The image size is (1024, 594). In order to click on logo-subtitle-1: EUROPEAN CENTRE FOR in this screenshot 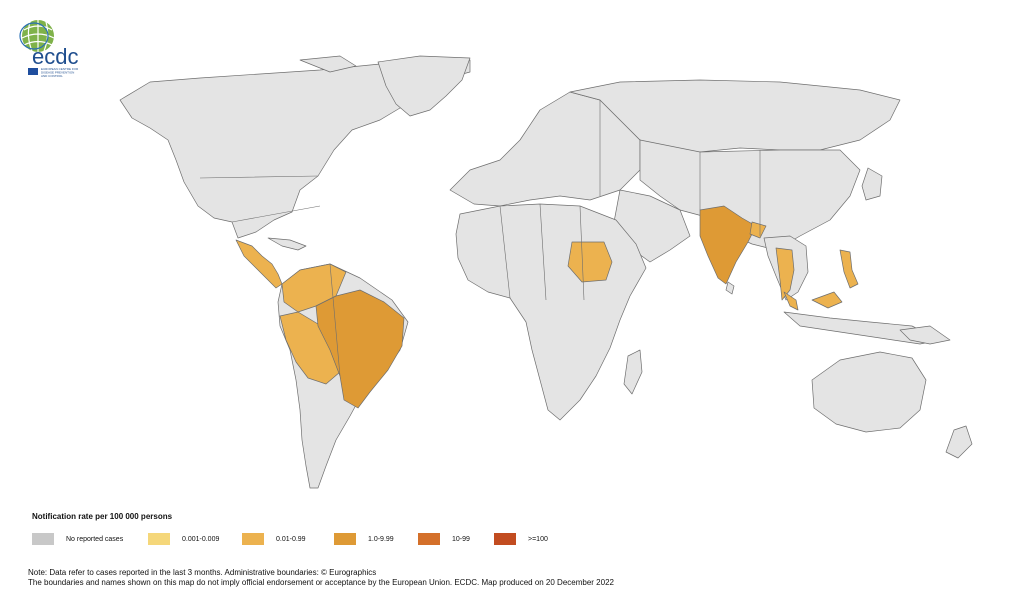, I will do `click(60, 69)`.